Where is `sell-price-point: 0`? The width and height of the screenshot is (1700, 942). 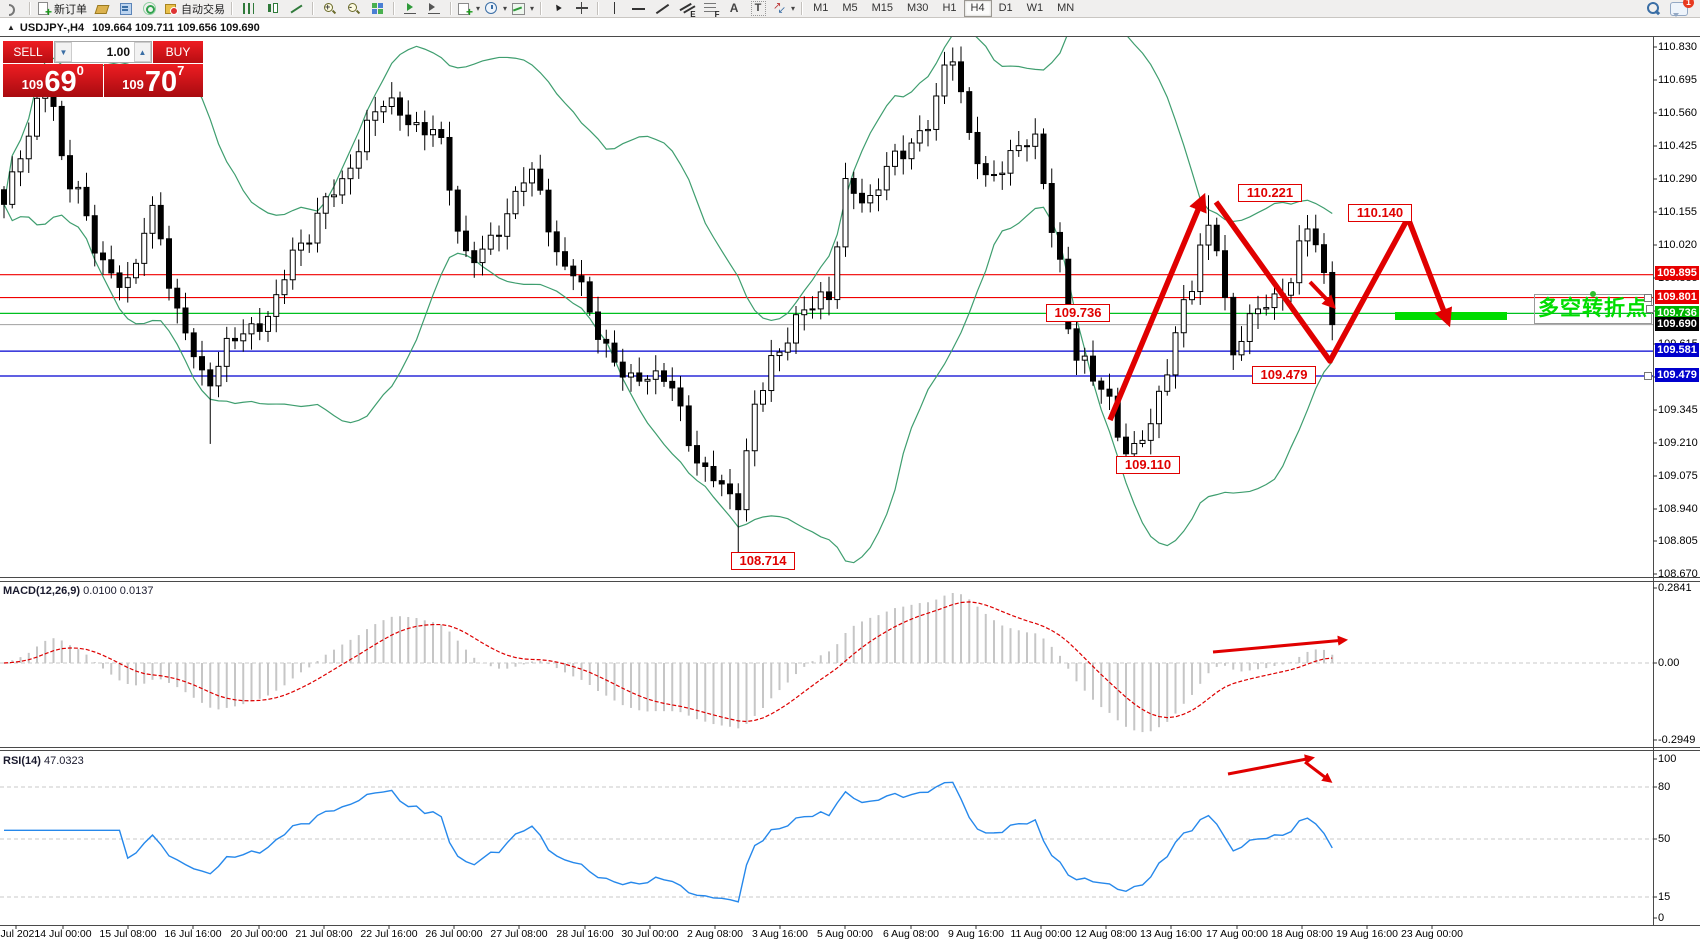
sell-price-point: 0 is located at coordinates (80, 70).